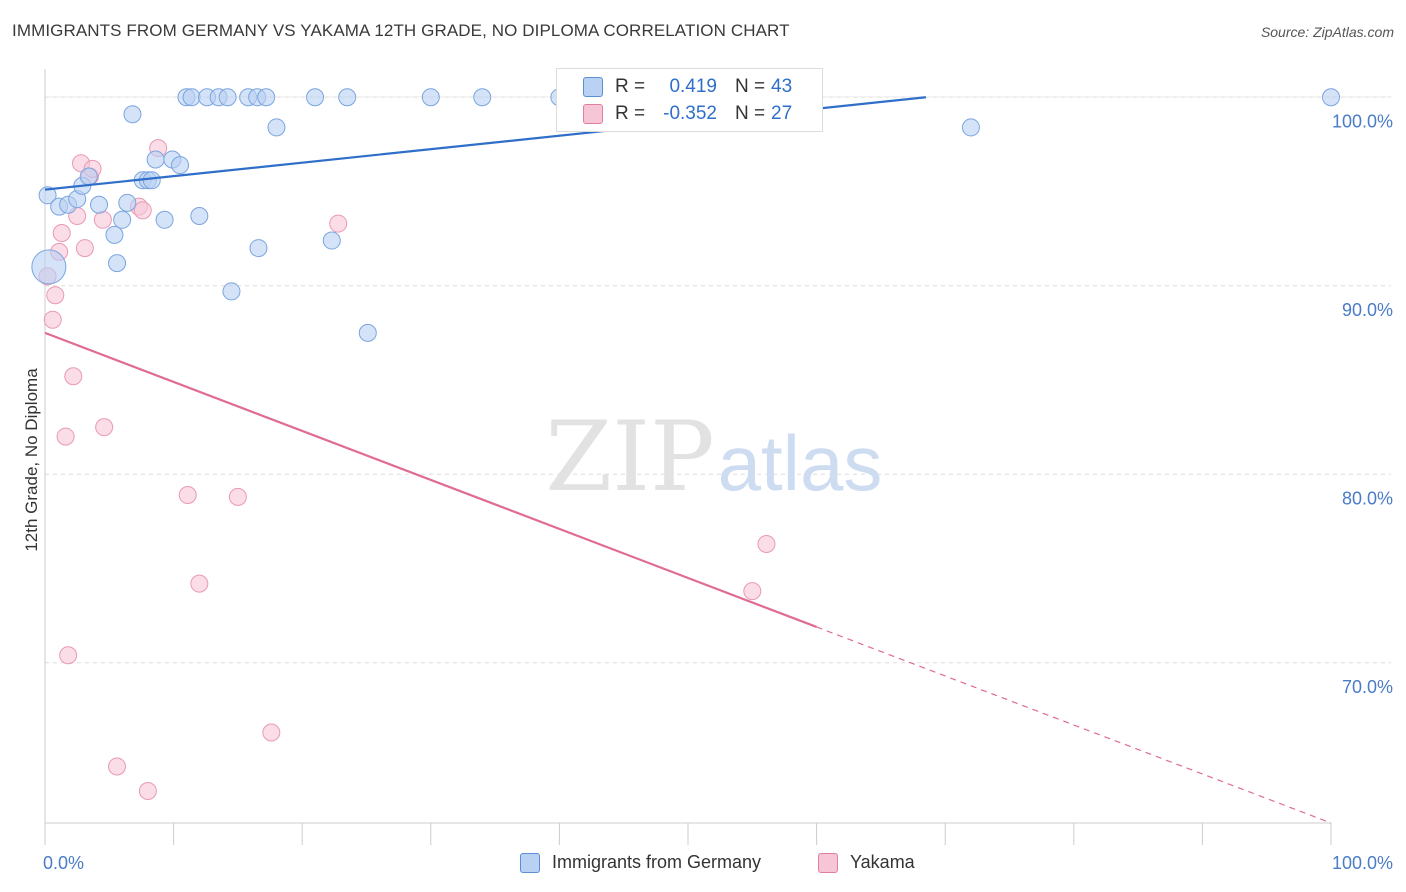  Describe the element at coordinates (593, 87) in the screenshot. I see `stats-swatch-germany` at that location.